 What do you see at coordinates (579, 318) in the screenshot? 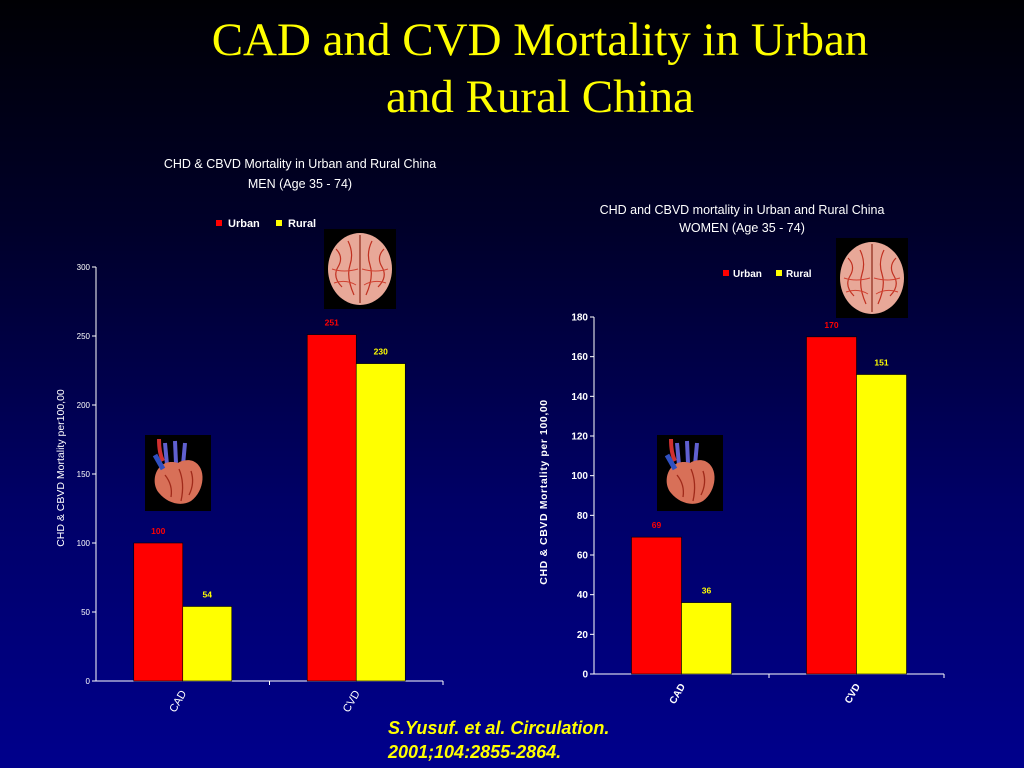
I see `y-tick-label: 180` at bounding box center [579, 318].